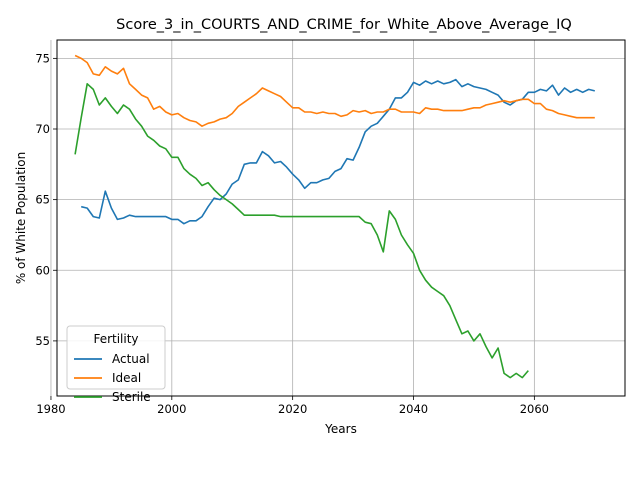 This screenshot has height=480, width=640. What do you see at coordinates (340, 429) in the screenshot?
I see `x-axis-label: Years` at bounding box center [340, 429].